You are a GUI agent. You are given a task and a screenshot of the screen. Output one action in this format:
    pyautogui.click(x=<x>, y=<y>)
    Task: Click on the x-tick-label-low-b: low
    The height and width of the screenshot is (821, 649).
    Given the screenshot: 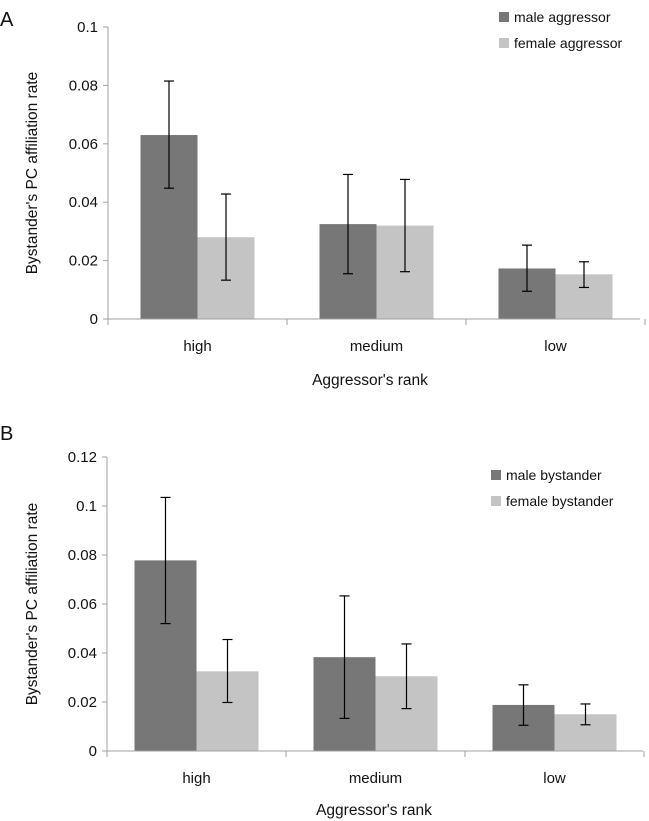 What is the action you would take?
    pyautogui.click(x=554, y=778)
    